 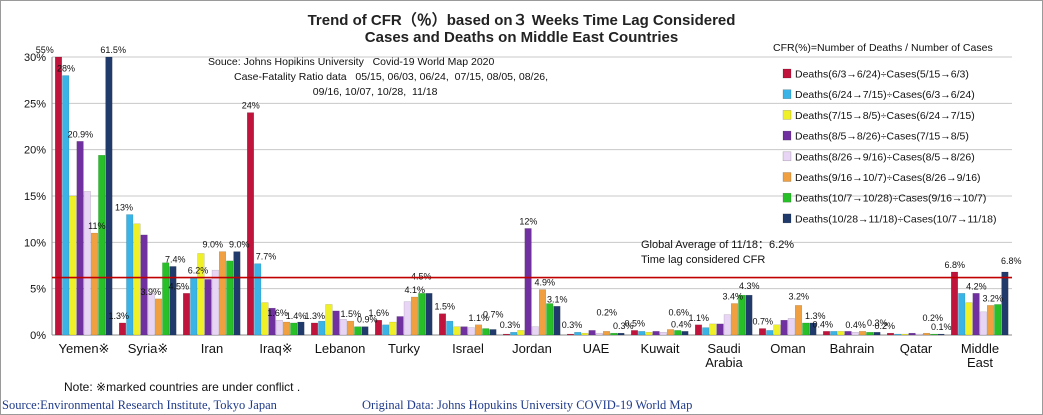 I want to click on x-tick-label: Arabia, so click(x=724, y=362).